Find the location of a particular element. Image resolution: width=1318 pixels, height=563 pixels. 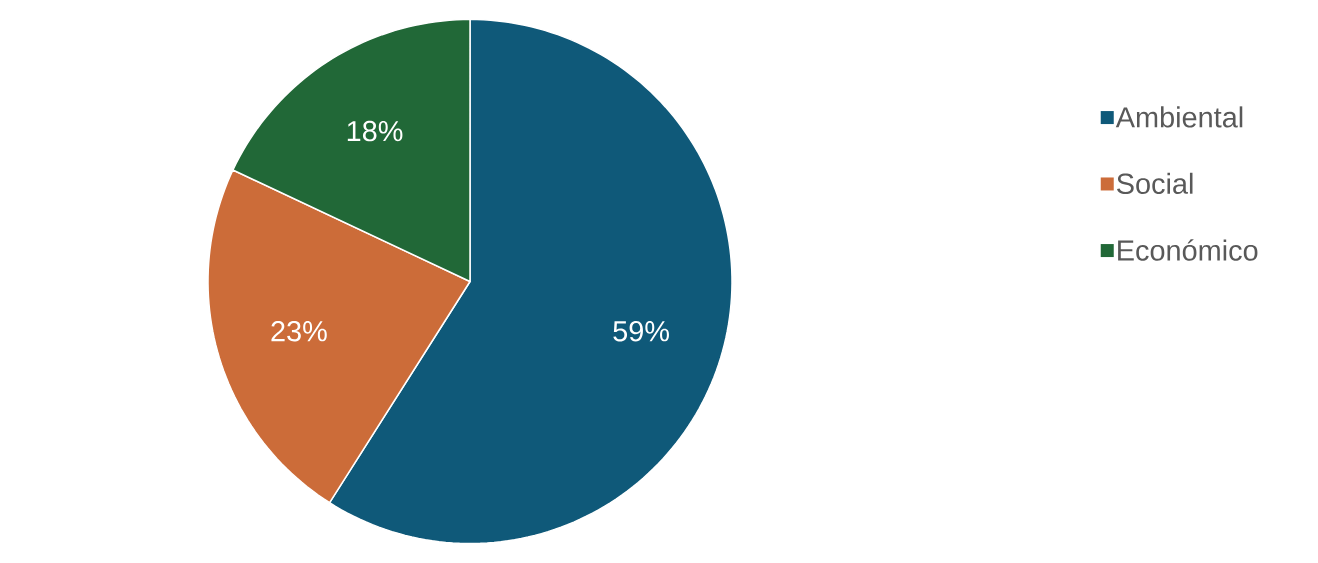

data-label: 18% is located at coordinates (375, 131).